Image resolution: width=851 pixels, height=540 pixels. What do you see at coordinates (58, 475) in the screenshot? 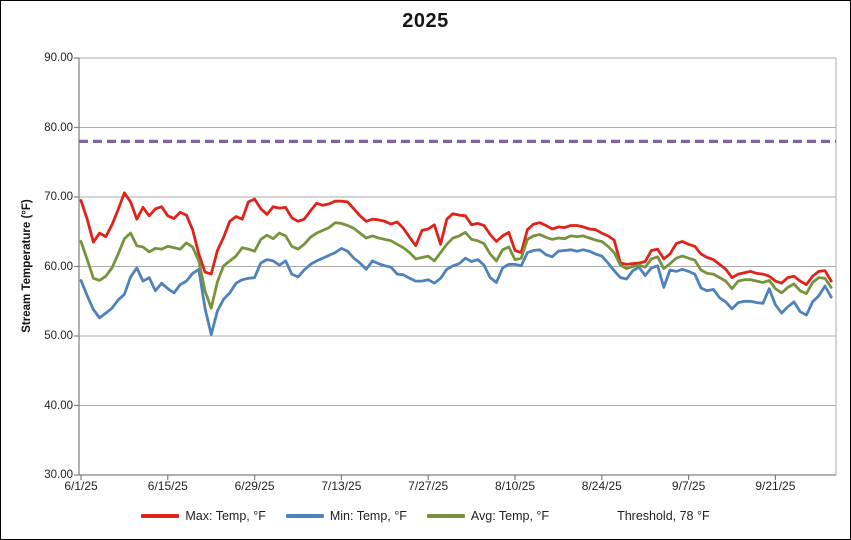
I see `y-tick-label: 30.00` at bounding box center [58, 475].